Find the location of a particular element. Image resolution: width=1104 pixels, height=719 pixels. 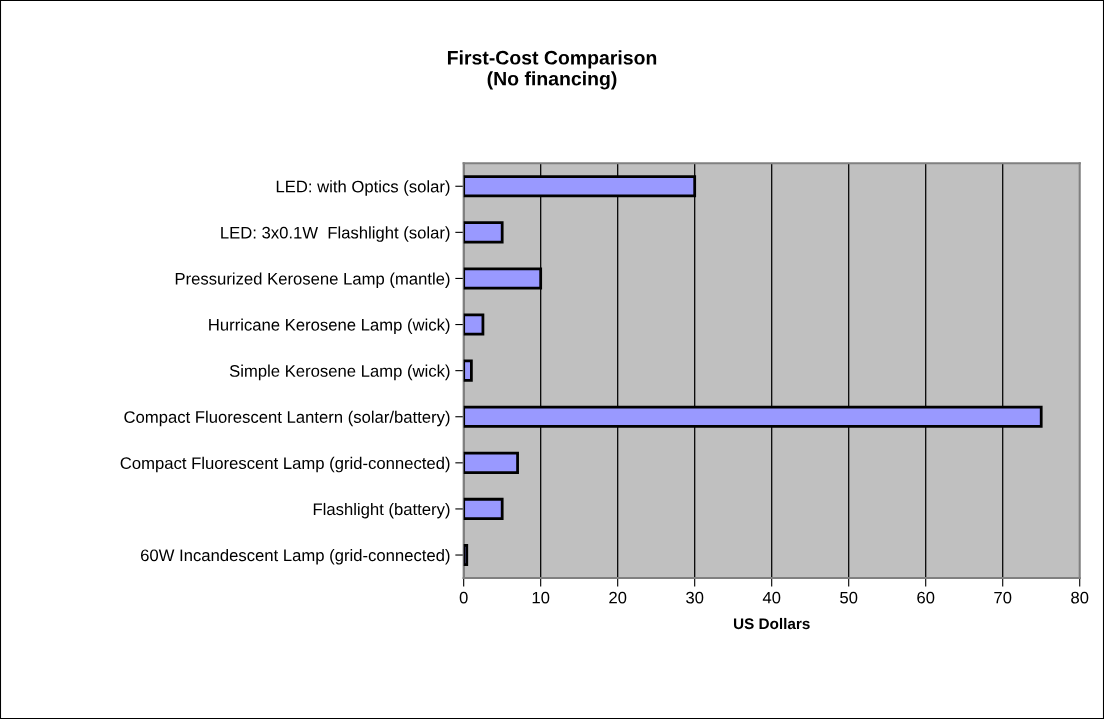

y-tick-label: LED: 3x0.1W Flashlight (solar) is located at coordinates (335, 234).